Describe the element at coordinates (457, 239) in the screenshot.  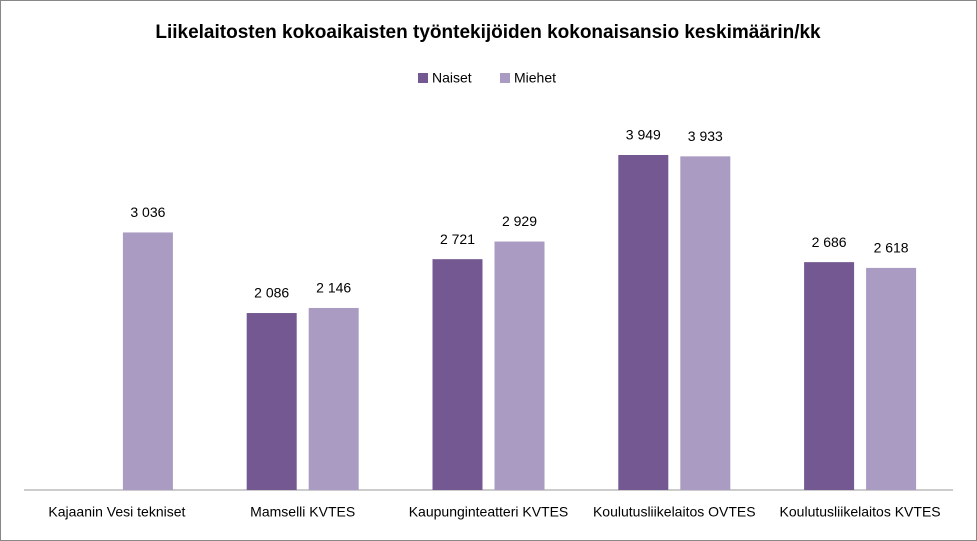
I see `value-label: 2 721` at that location.